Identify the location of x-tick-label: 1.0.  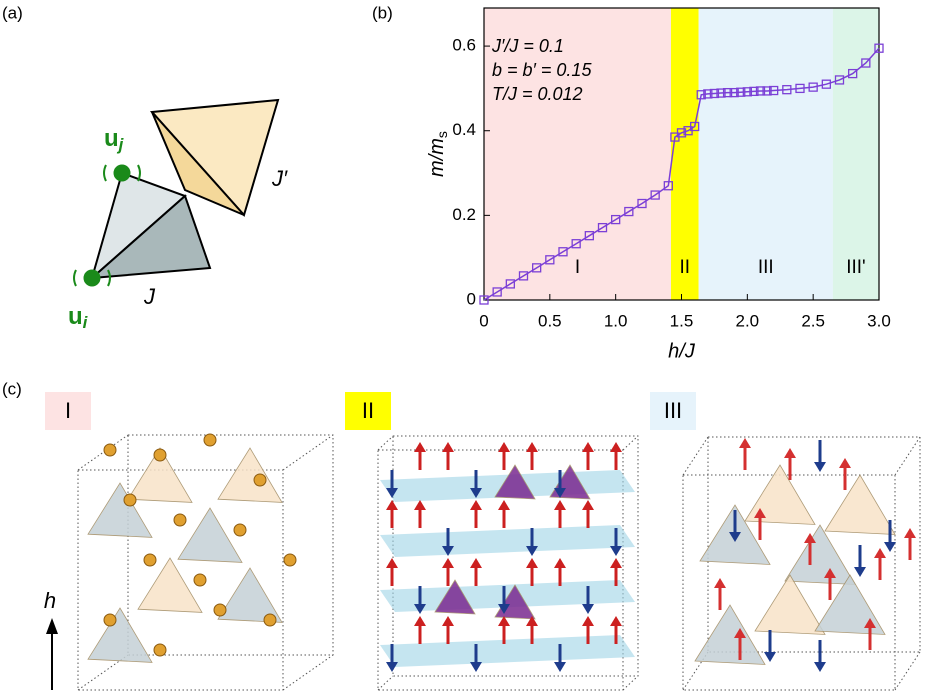
(616, 320).